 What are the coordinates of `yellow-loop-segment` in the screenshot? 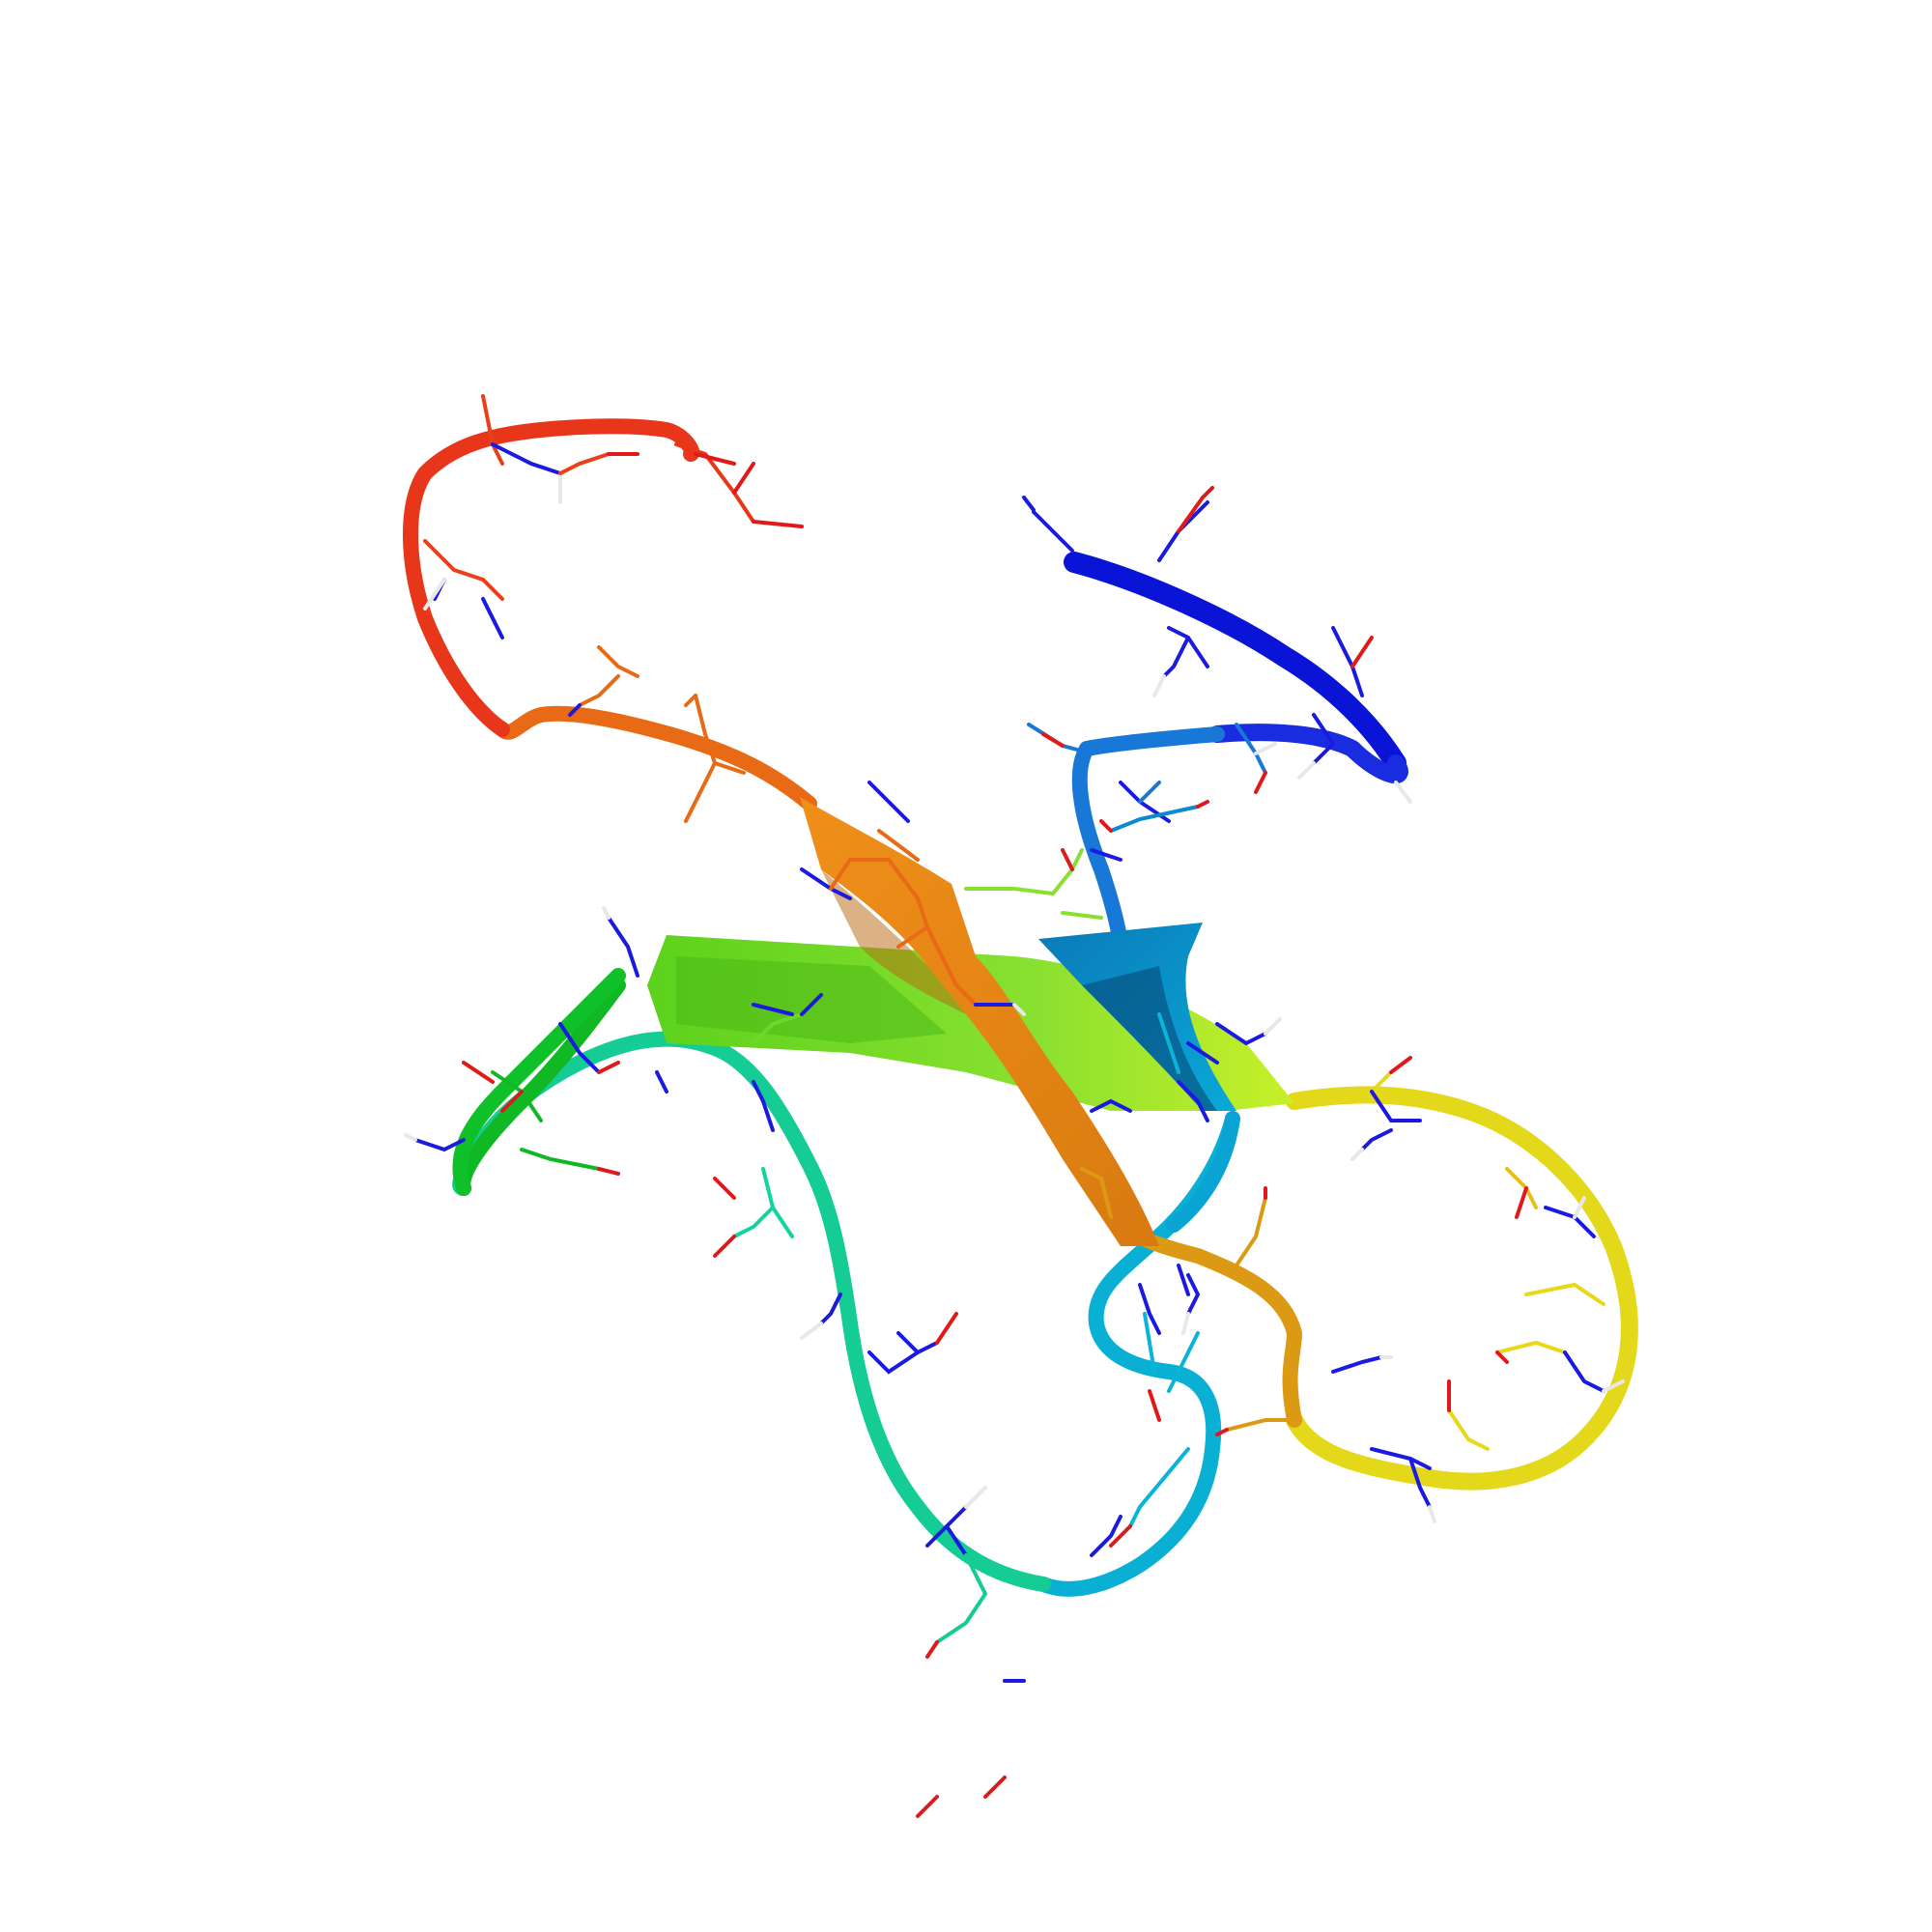 It's located at (1462, 1288).